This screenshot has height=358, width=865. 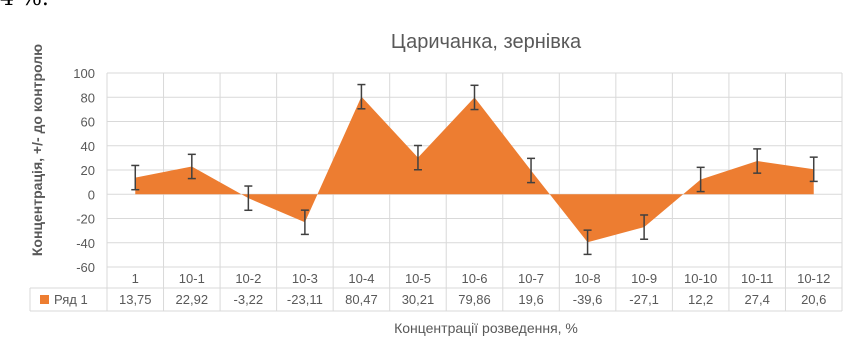 What do you see at coordinates (88, 170) in the screenshot?
I see `y-tick-label: 20` at bounding box center [88, 170].